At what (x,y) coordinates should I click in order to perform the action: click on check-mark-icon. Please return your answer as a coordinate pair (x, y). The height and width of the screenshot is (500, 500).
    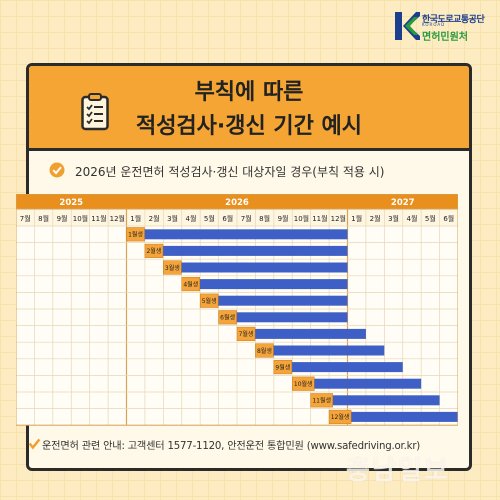
    Looking at the image, I should click on (34, 444).